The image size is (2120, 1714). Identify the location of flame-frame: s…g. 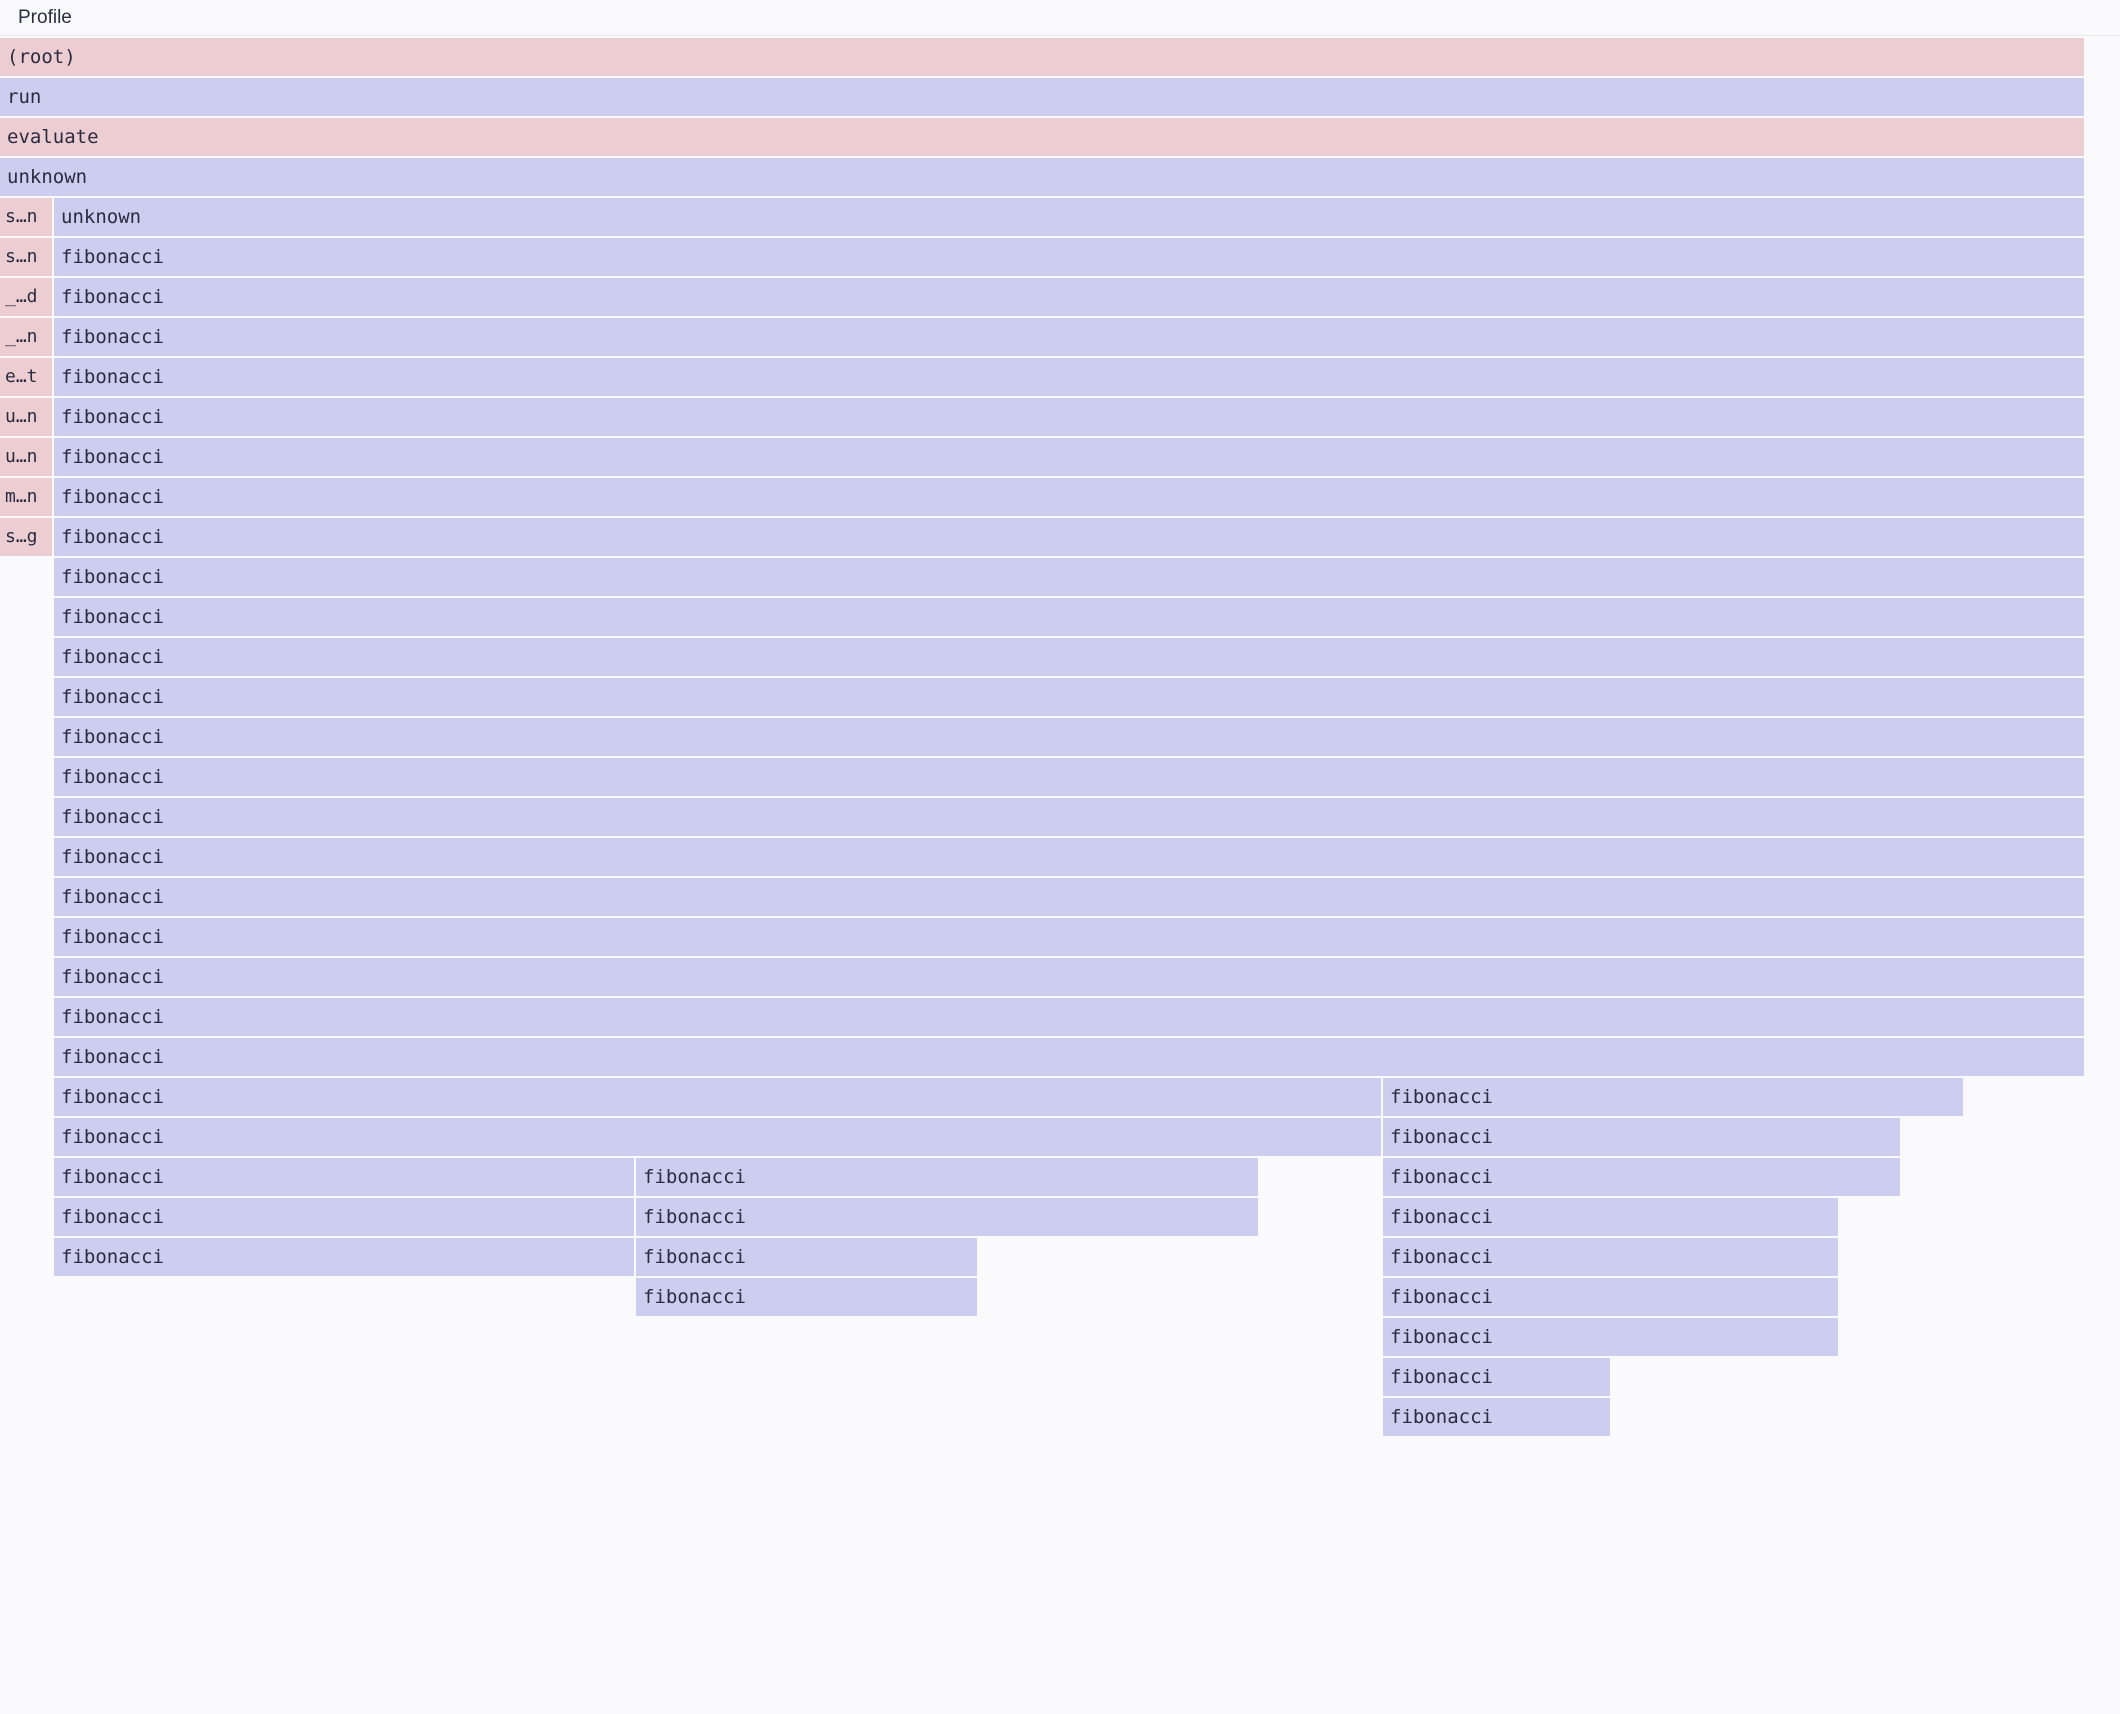
(26, 537).